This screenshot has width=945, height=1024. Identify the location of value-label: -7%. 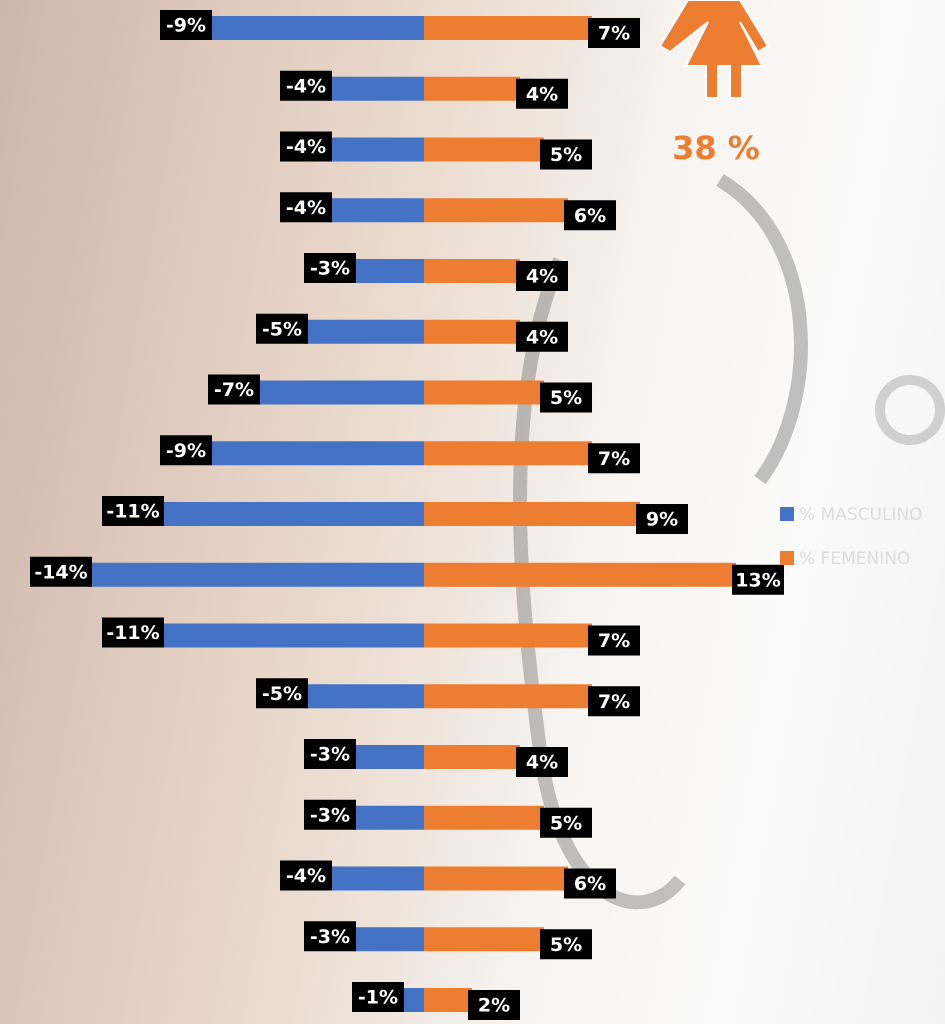
(234, 390).